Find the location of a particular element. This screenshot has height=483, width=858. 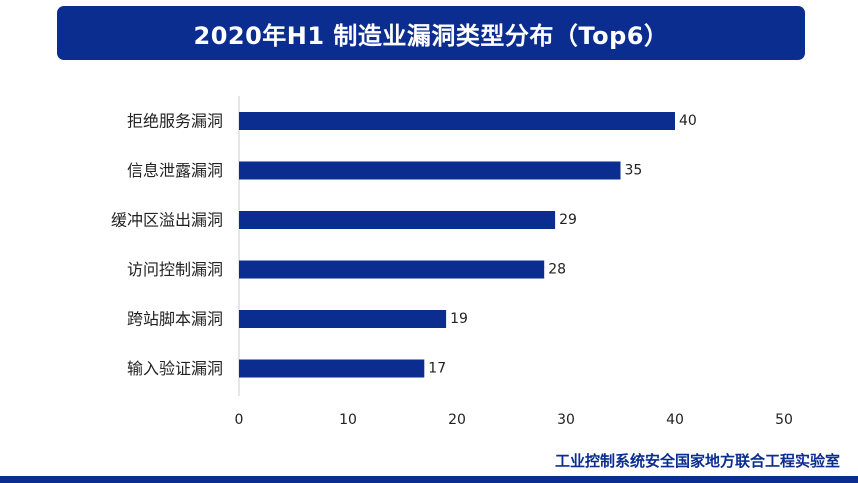

x-tick-label: 40 is located at coordinates (675, 420).